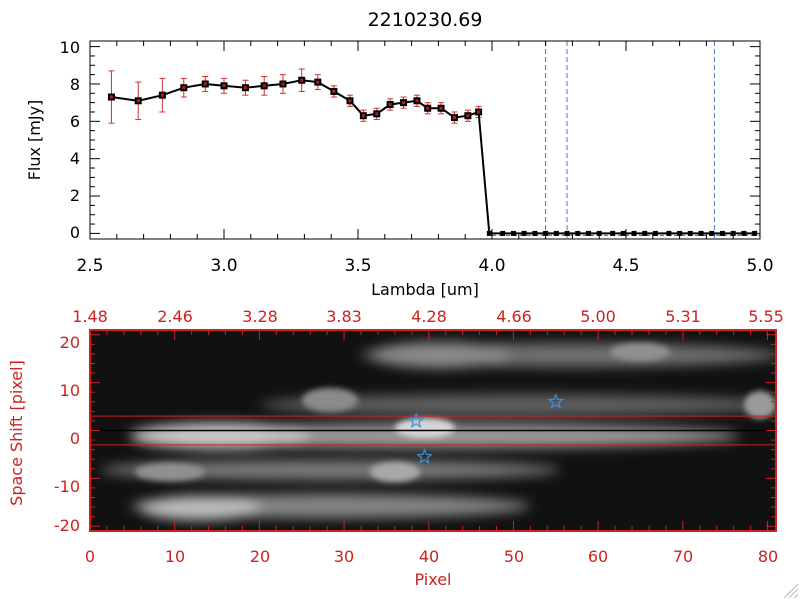  Describe the element at coordinates (175, 556) in the screenshot. I see `bottom-xtick-label: 10` at that location.